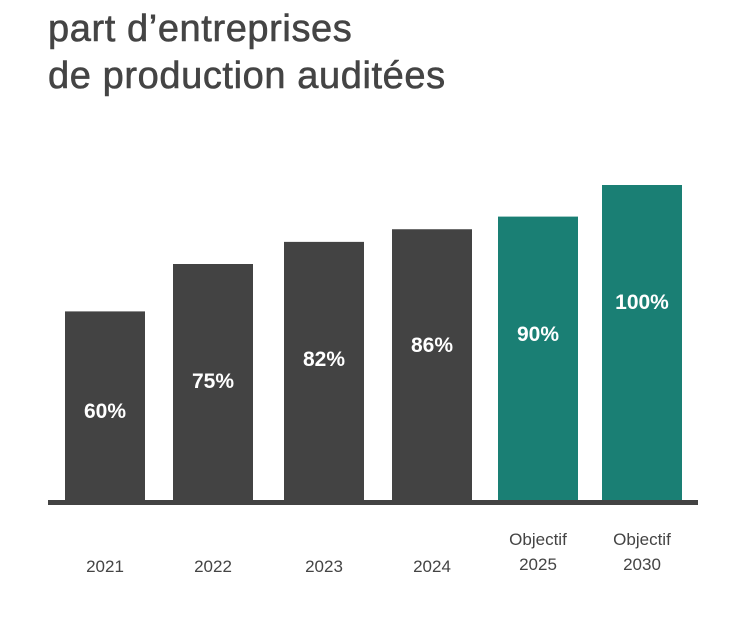  What do you see at coordinates (538, 334) in the screenshot?
I see `value-label: 90%` at bounding box center [538, 334].